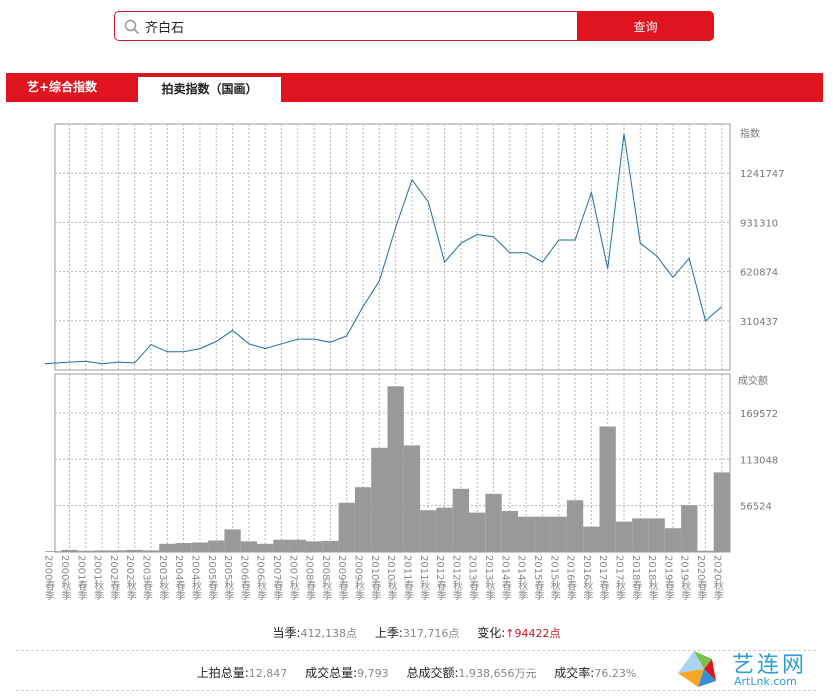 The width and height of the screenshot is (833, 698). What do you see at coordinates (762, 174) in the screenshot?
I see `y-tick-label: 1241747` at bounding box center [762, 174].